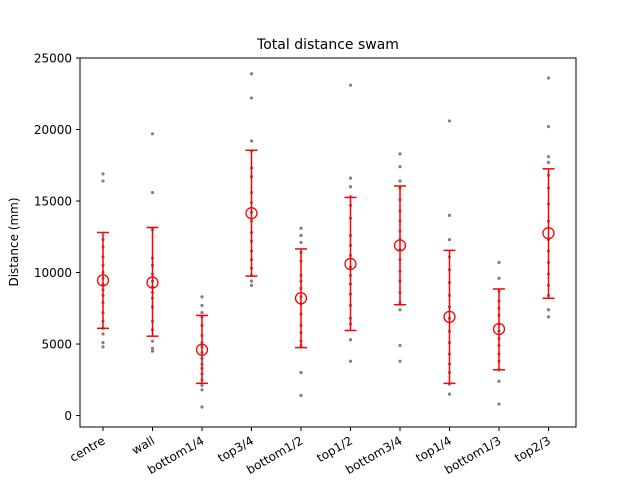 Image resolution: width=640 pixels, height=480 pixels. Describe the element at coordinates (56, 345) in the screenshot. I see `y-tick-label: 5000` at that location.